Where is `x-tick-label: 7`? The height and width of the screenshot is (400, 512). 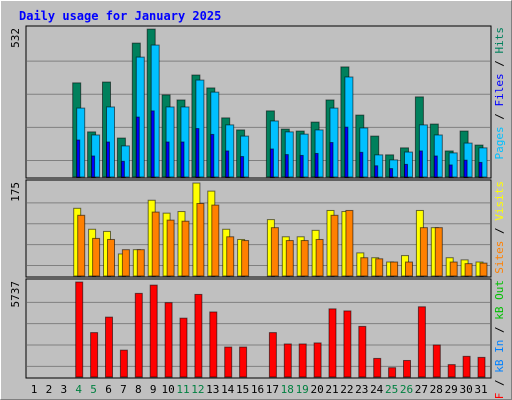
x-tick-label: 7 is located at coordinates (123, 389).